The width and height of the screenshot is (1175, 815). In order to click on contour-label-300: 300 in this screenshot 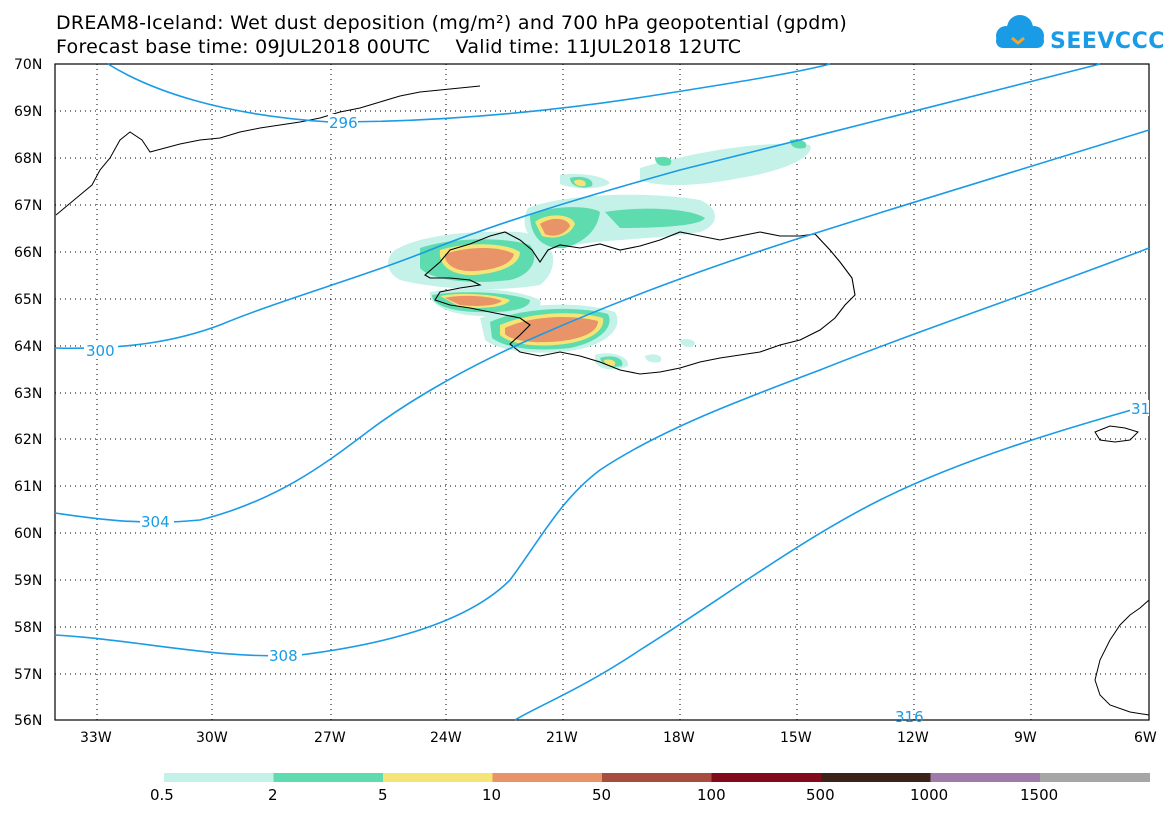, I will do `click(100, 351)`.